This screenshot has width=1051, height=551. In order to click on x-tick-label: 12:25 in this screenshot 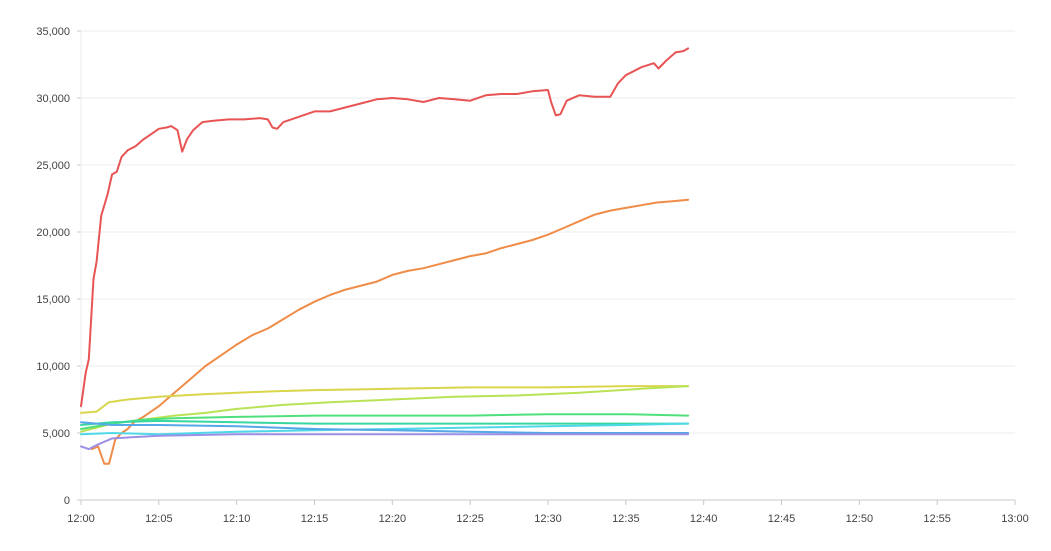, I will do `click(470, 519)`.